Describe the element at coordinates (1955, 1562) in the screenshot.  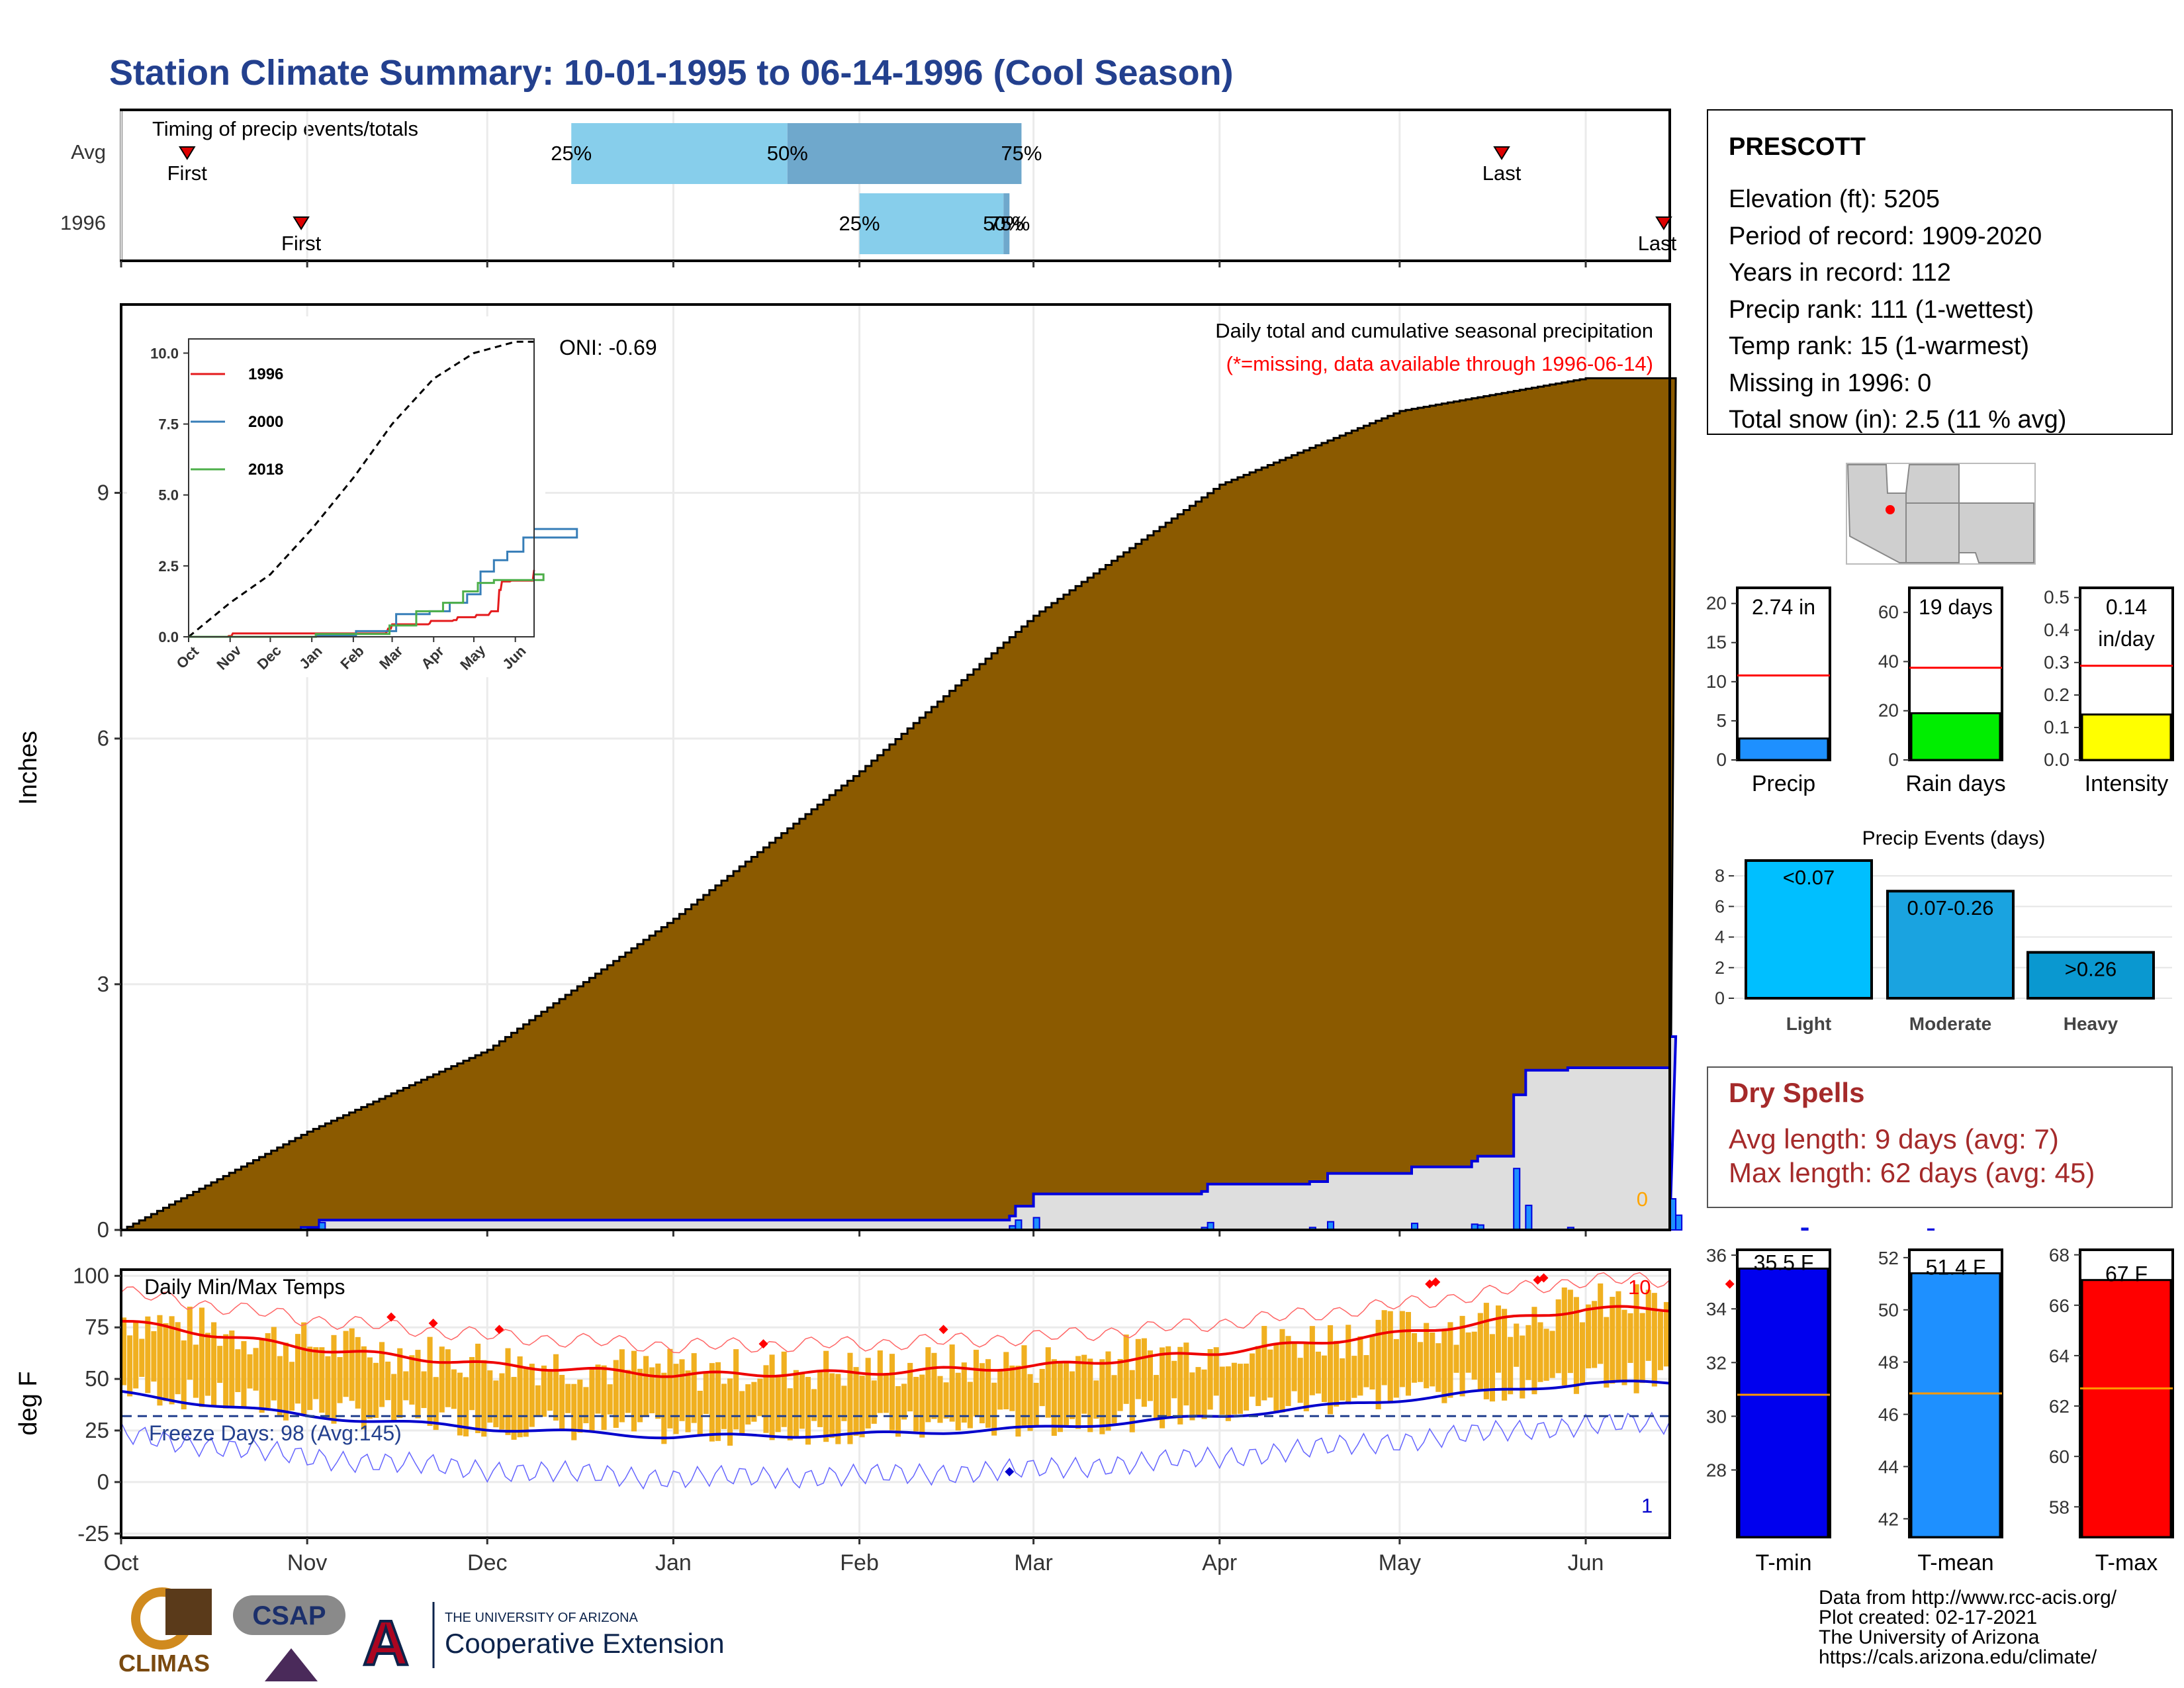
I see `tbar-category-label: T-mean` at that location.